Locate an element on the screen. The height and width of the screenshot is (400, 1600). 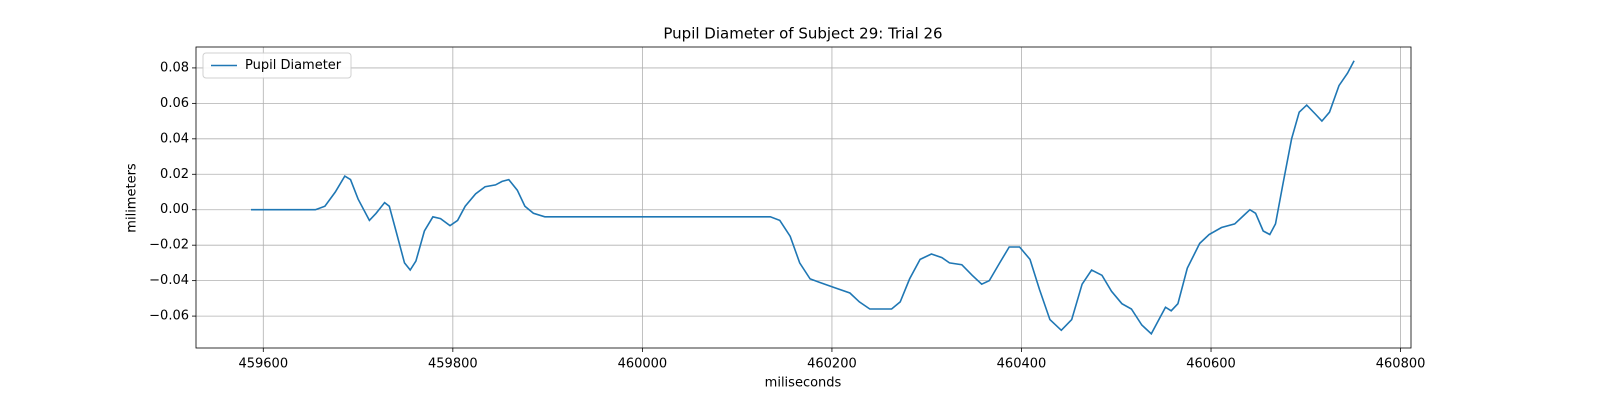
x-axis-label: miliseconds is located at coordinates (803, 383).